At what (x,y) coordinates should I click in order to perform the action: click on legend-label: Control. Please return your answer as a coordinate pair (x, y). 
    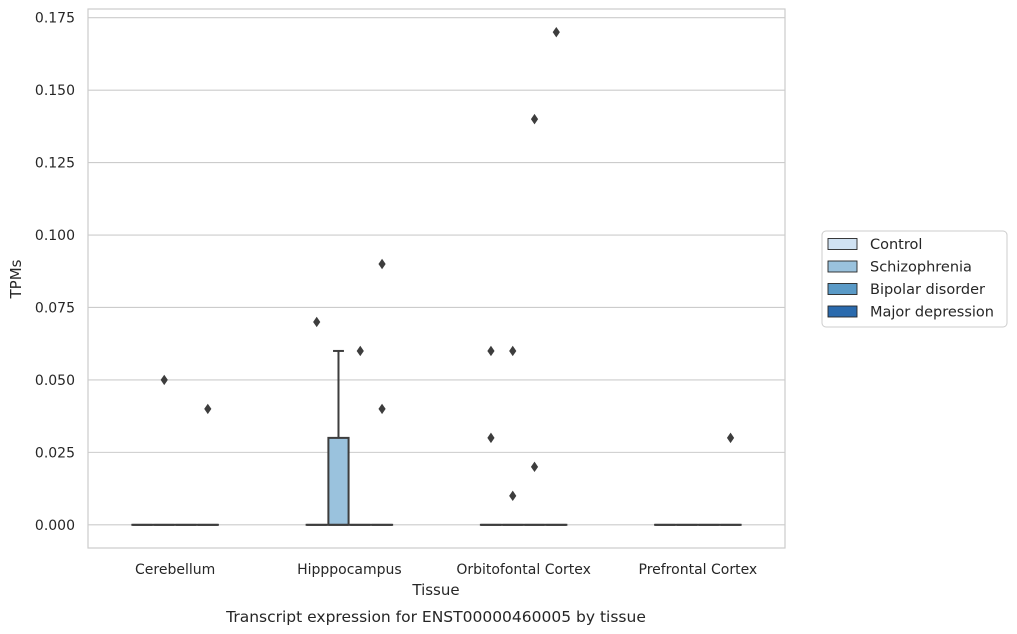
    Looking at the image, I should click on (896, 245).